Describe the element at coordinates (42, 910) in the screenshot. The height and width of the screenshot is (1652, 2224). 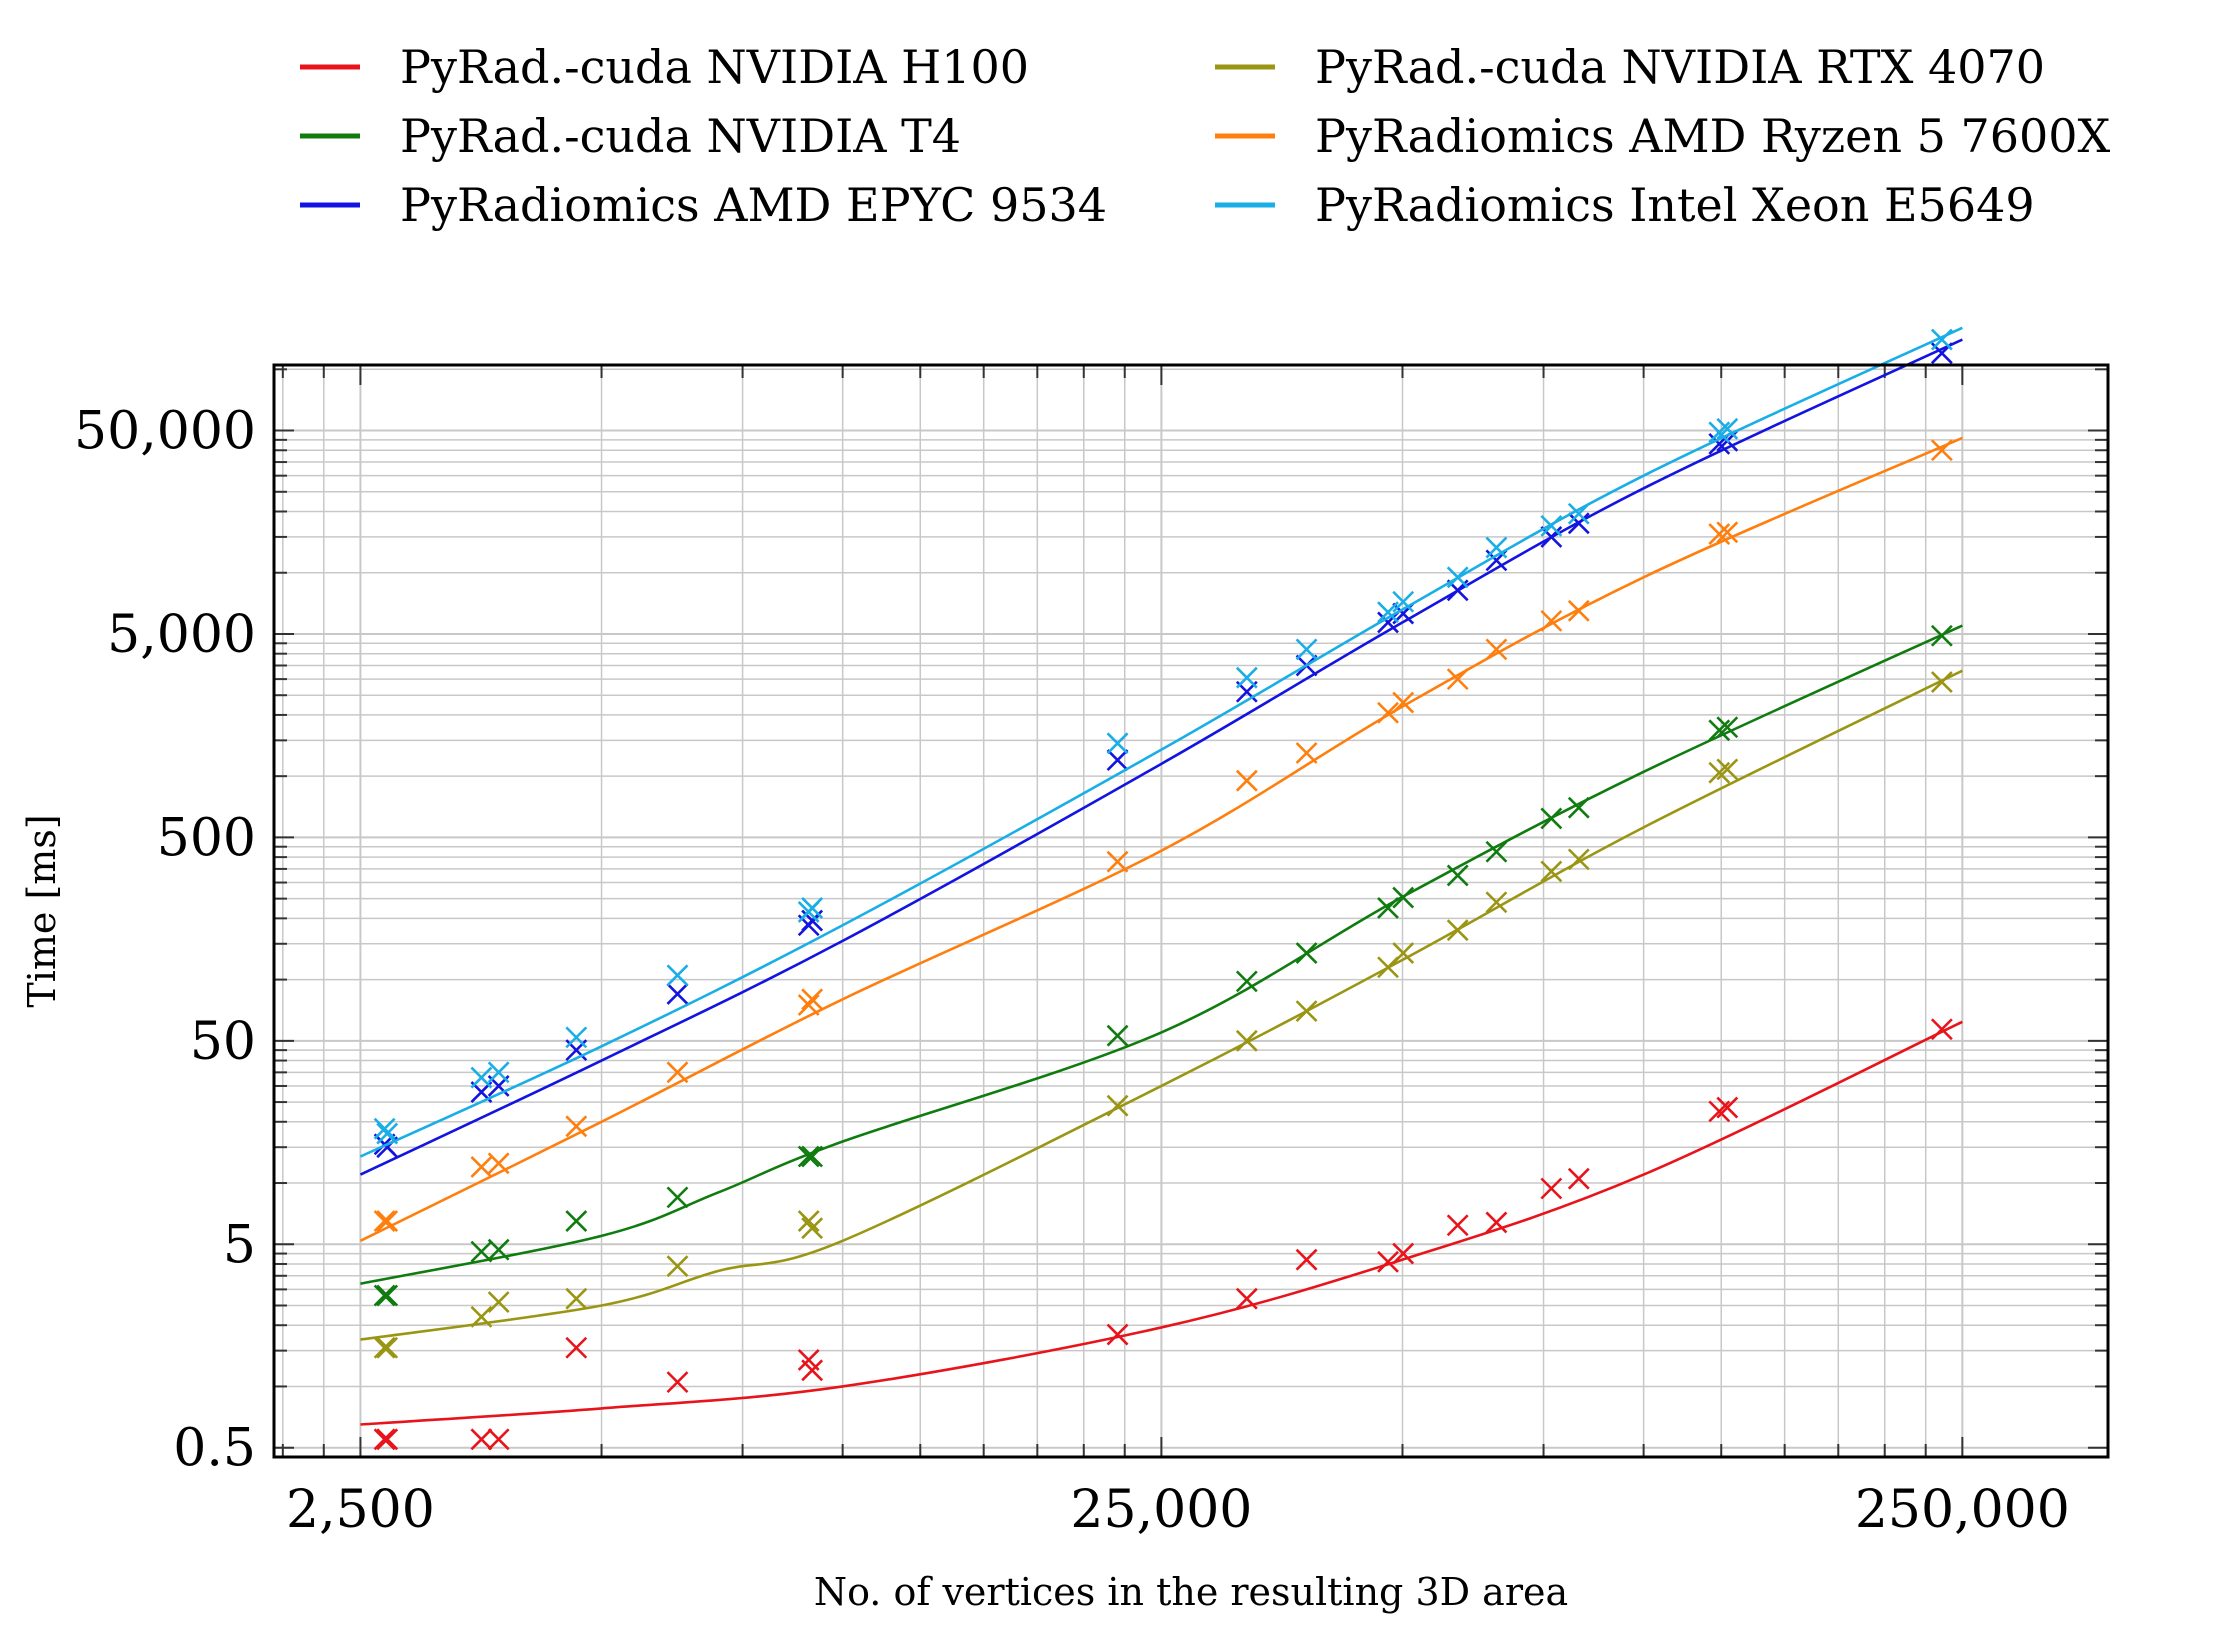
I see `y-axis-label: Time [ms]` at that location.